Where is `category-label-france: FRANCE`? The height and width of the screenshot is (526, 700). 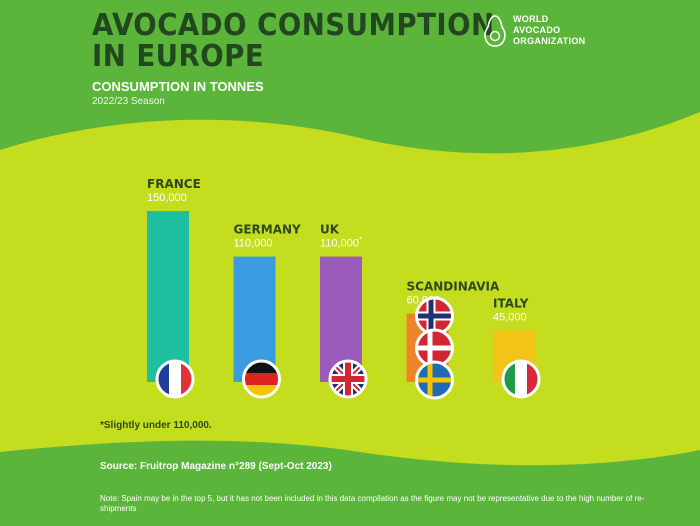 category-label-france: FRANCE is located at coordinates (174, 184).